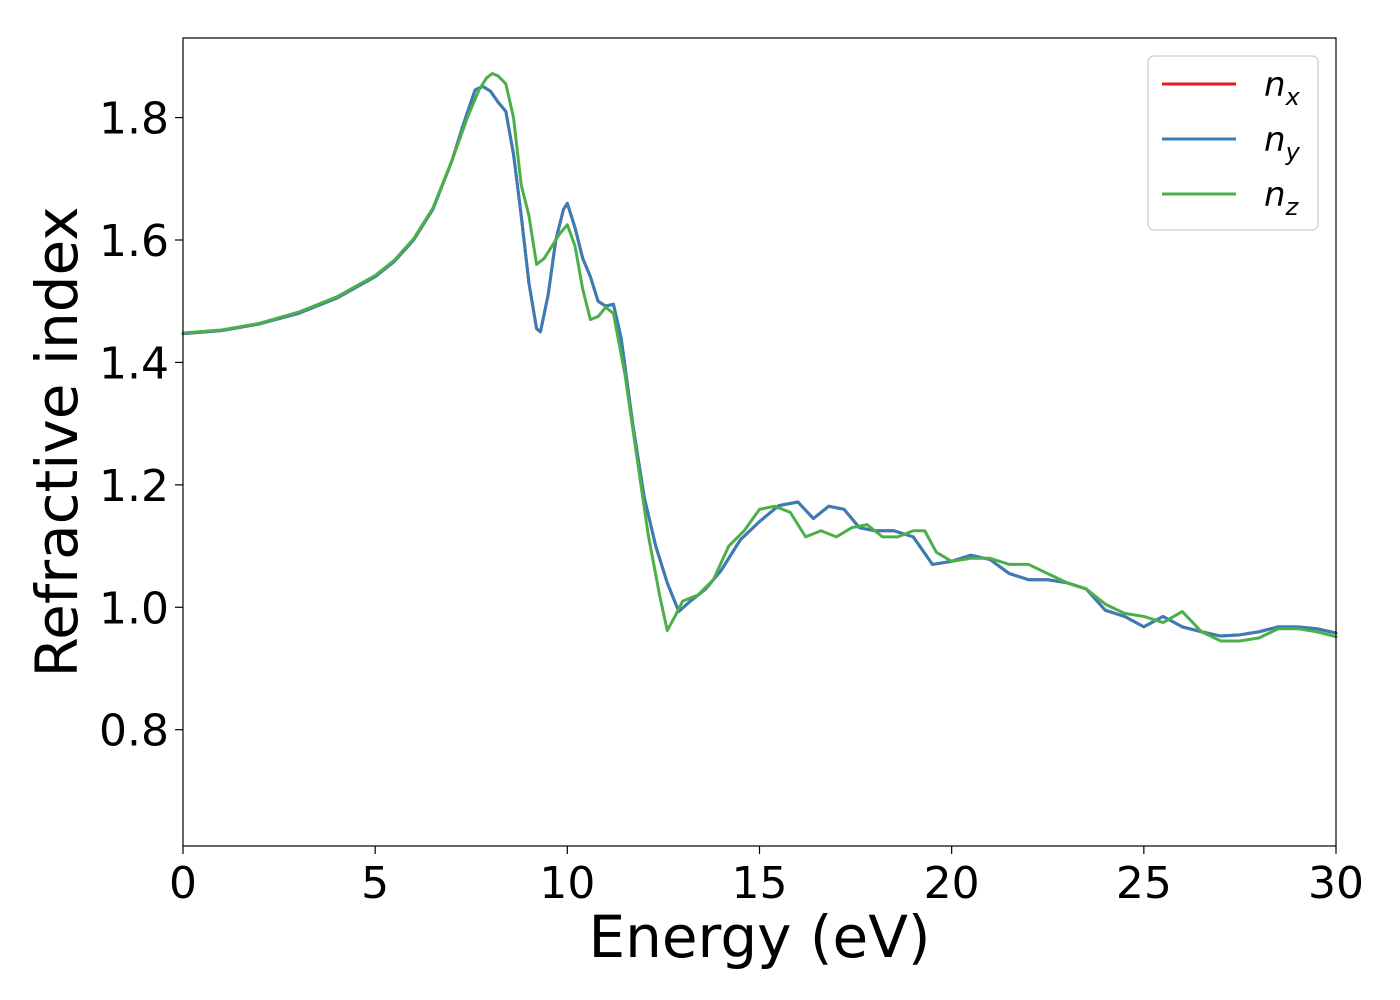 The width and height of the screenshot is (1400, 1000). I want to click on x-tick-label: 25, so click(1144, 883).